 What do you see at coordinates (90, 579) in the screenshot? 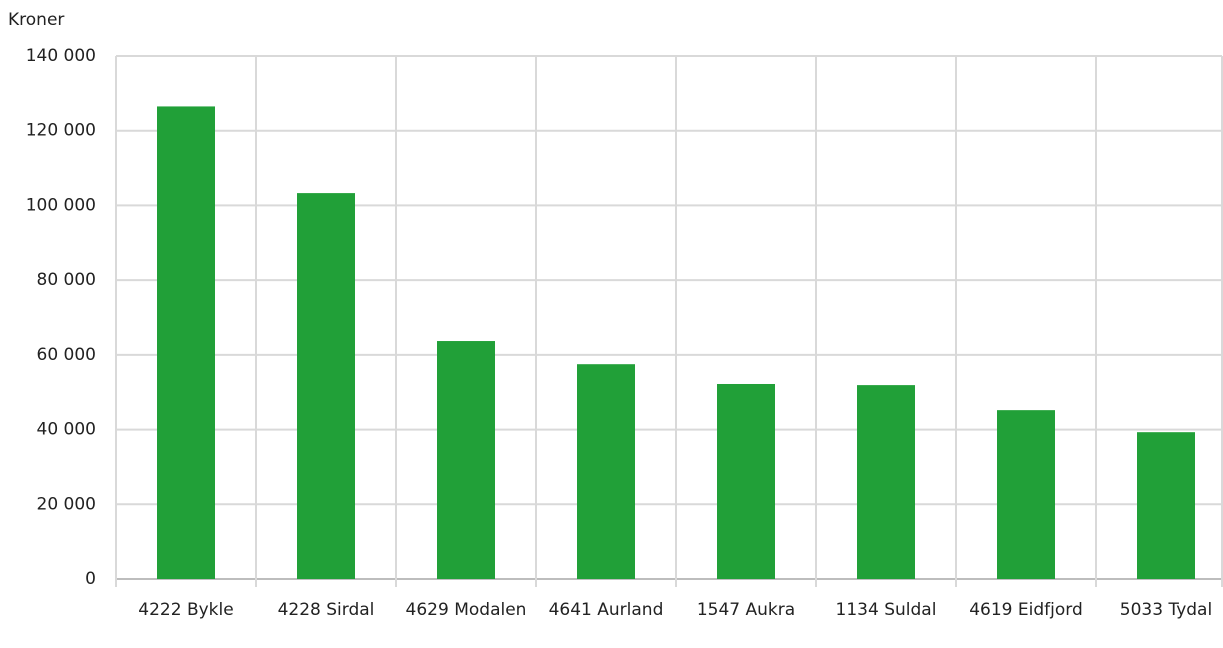
I see `y-tick-label: 0` at bounding box center [90, 579].